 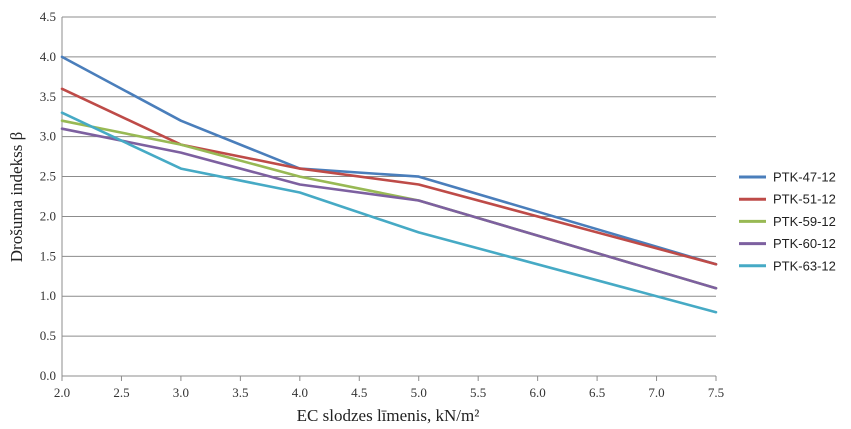 I want to click on x-tick-label: 6.0, so click(x=538, y=392).